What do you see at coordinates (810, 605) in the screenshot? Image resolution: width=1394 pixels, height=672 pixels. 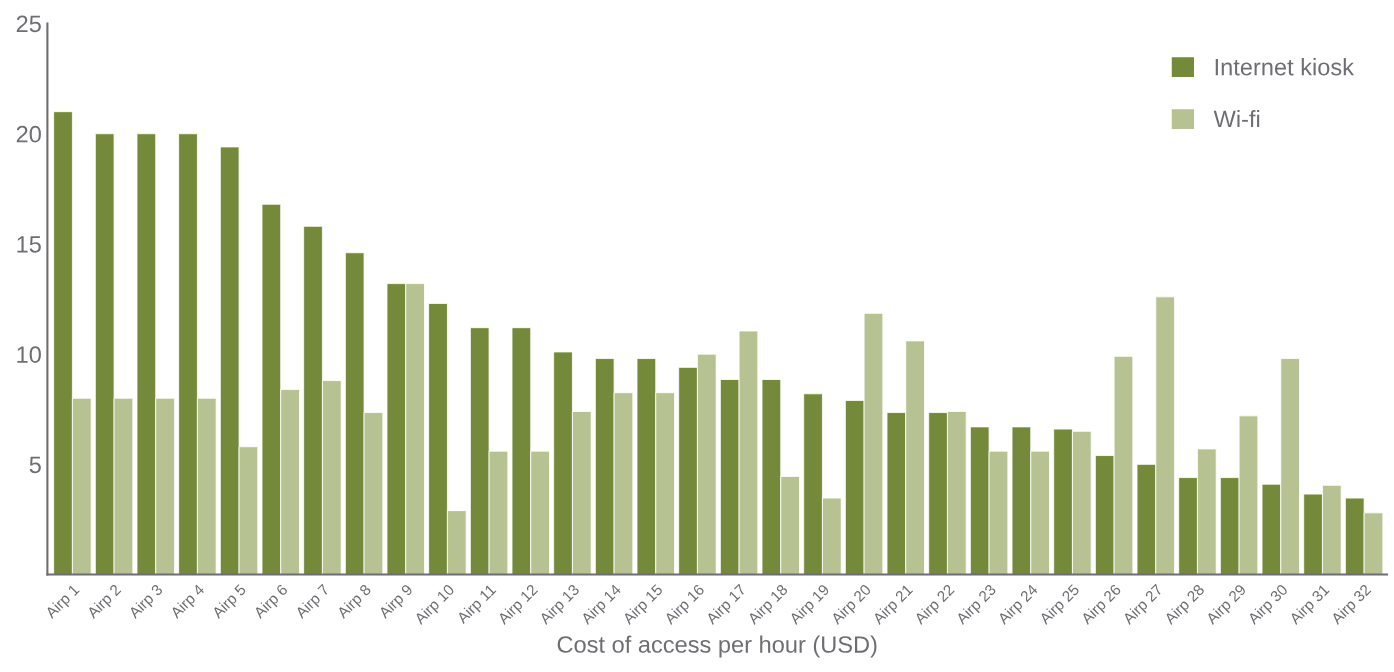 I see `x-tick-label: Airp 19` at bounding box center [810, 605].